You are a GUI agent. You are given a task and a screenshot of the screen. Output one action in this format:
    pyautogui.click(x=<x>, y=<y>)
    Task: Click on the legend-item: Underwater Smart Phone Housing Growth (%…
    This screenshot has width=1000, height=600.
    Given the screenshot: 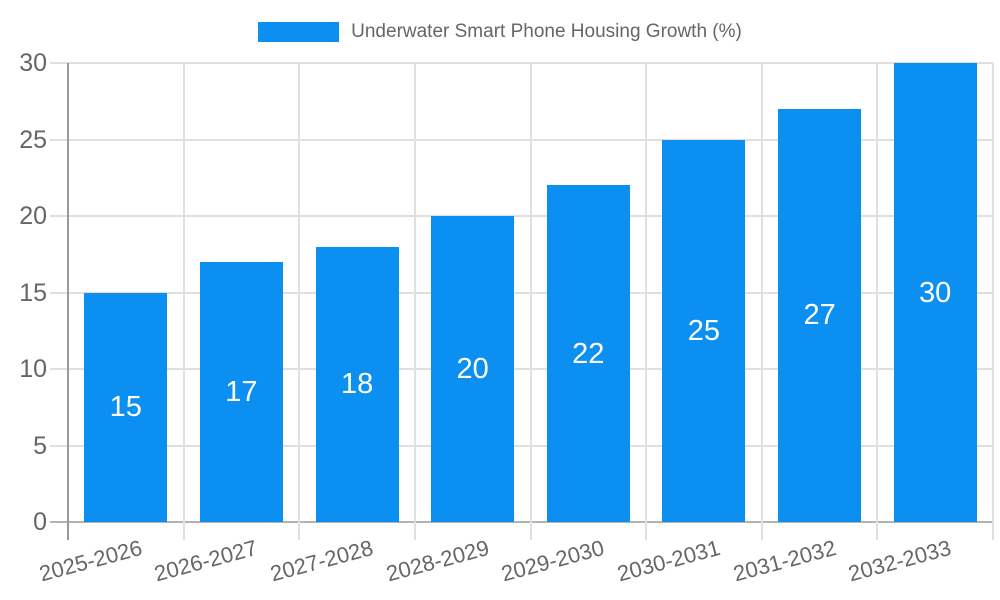 What is the action you would take?
    pyautogui.click(x=500, y=32)
    